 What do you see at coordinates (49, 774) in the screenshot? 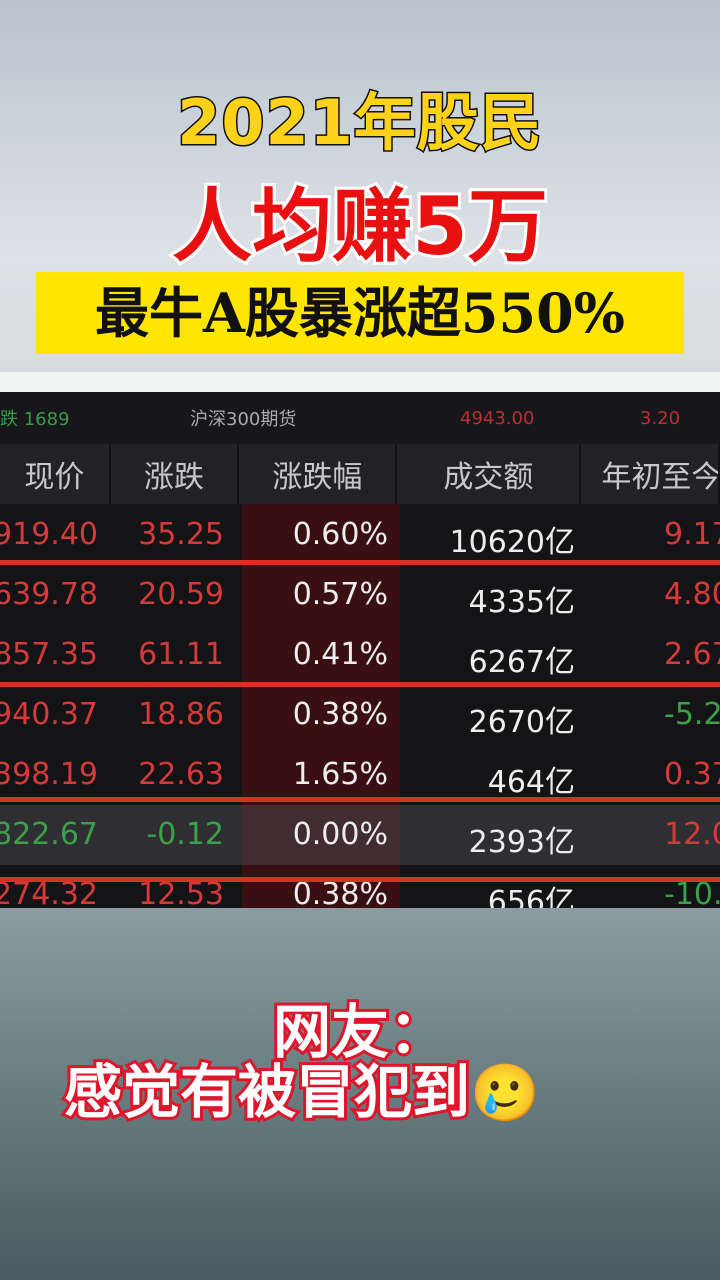
I see `cell-price: 398.19` at bounding box center [49, 774].